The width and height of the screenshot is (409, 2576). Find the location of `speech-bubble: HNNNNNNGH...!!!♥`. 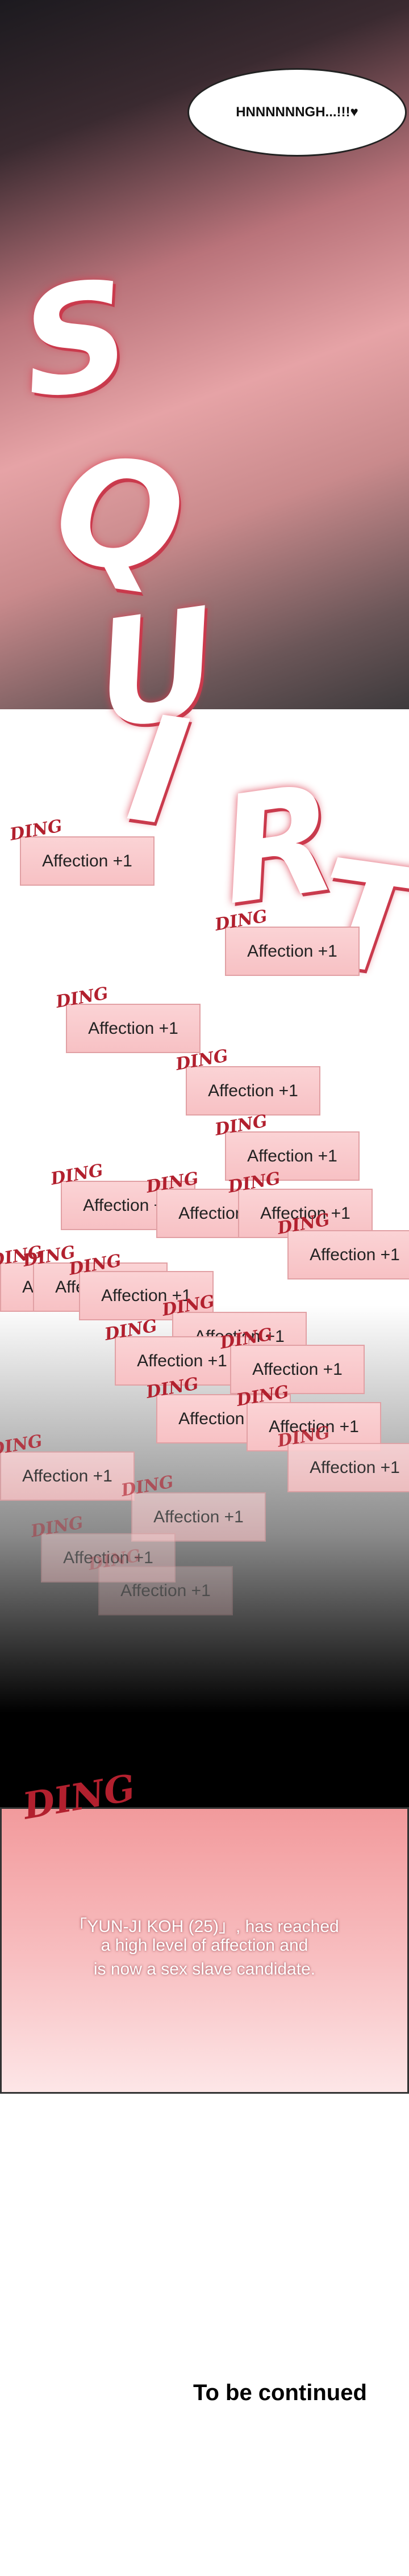

speech-bubble: HNNNNNNGH...!!!♥ is located at coordinates (297, 112).